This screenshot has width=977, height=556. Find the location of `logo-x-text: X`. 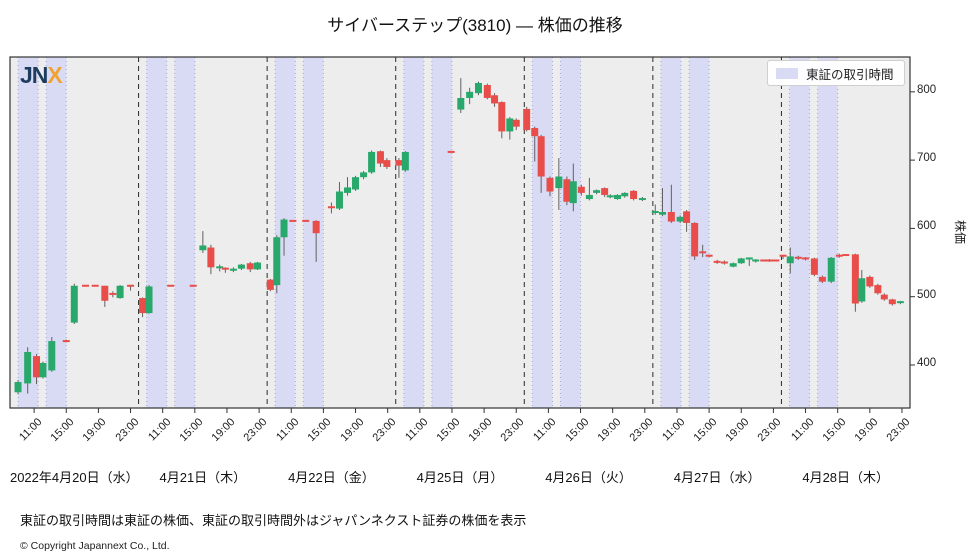

logo-x-text: X is located at coordinates (54, 75).